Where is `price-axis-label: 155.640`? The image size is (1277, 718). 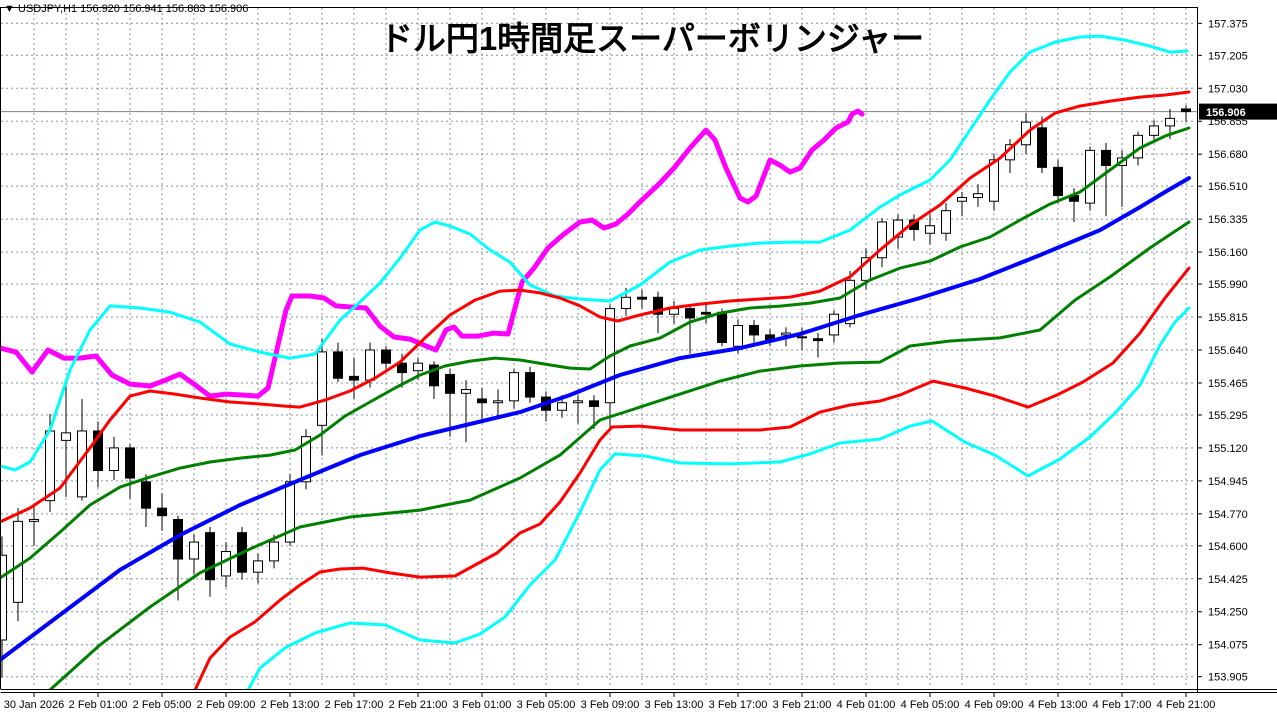
price-axis-label: 155.640 is located at coordinates (1228, 351).